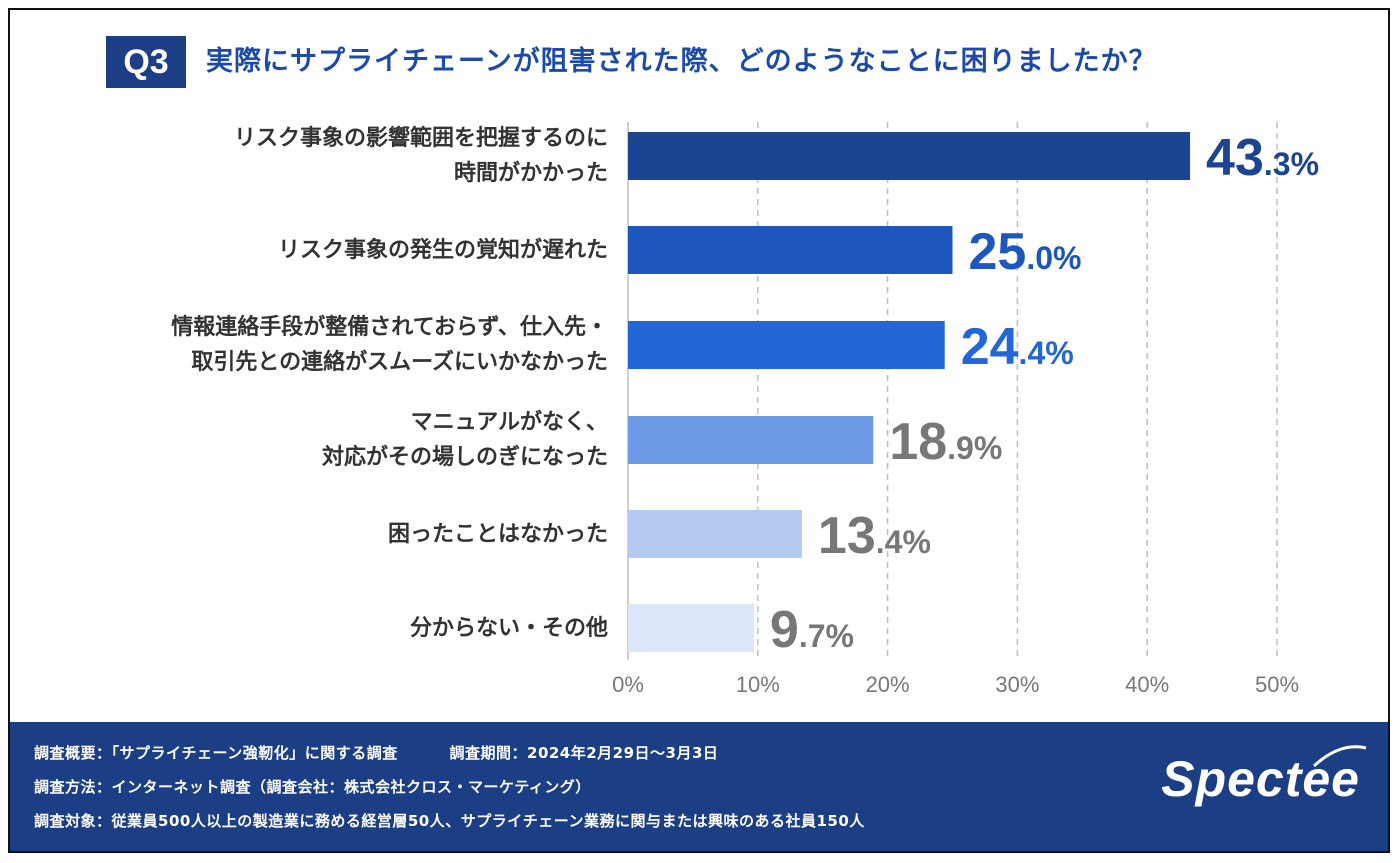  I want to click on x-tick-label: 0%, so click(628, 684).